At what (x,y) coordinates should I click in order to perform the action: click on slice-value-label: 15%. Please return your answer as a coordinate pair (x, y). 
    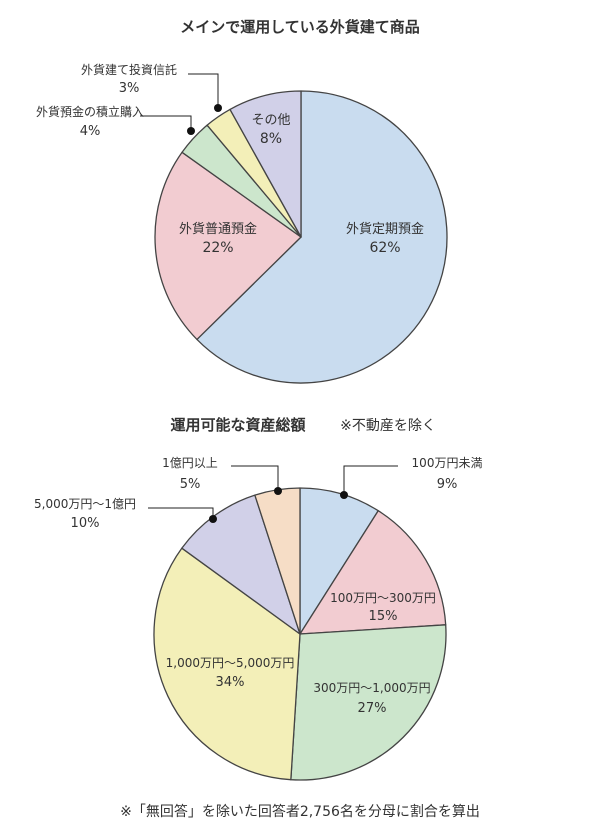
    Looking at the image, I should click on (383, 616).